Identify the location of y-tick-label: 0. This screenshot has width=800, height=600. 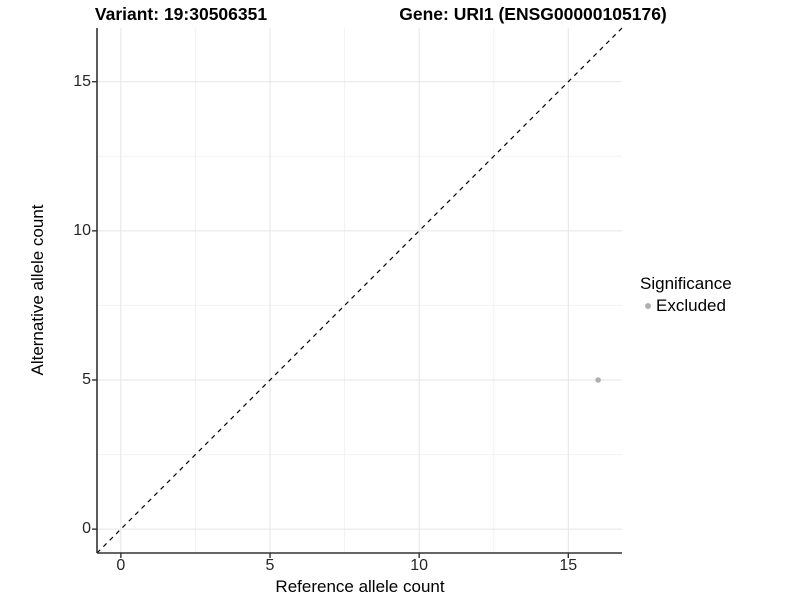
(86, 529).